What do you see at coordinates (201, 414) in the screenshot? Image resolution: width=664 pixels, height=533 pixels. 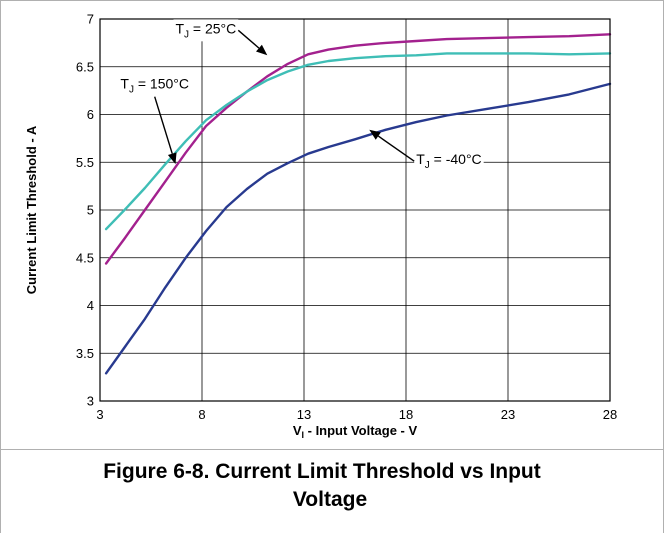 I see `x-tick-label-8: 8` at bounding box center [201, 414].